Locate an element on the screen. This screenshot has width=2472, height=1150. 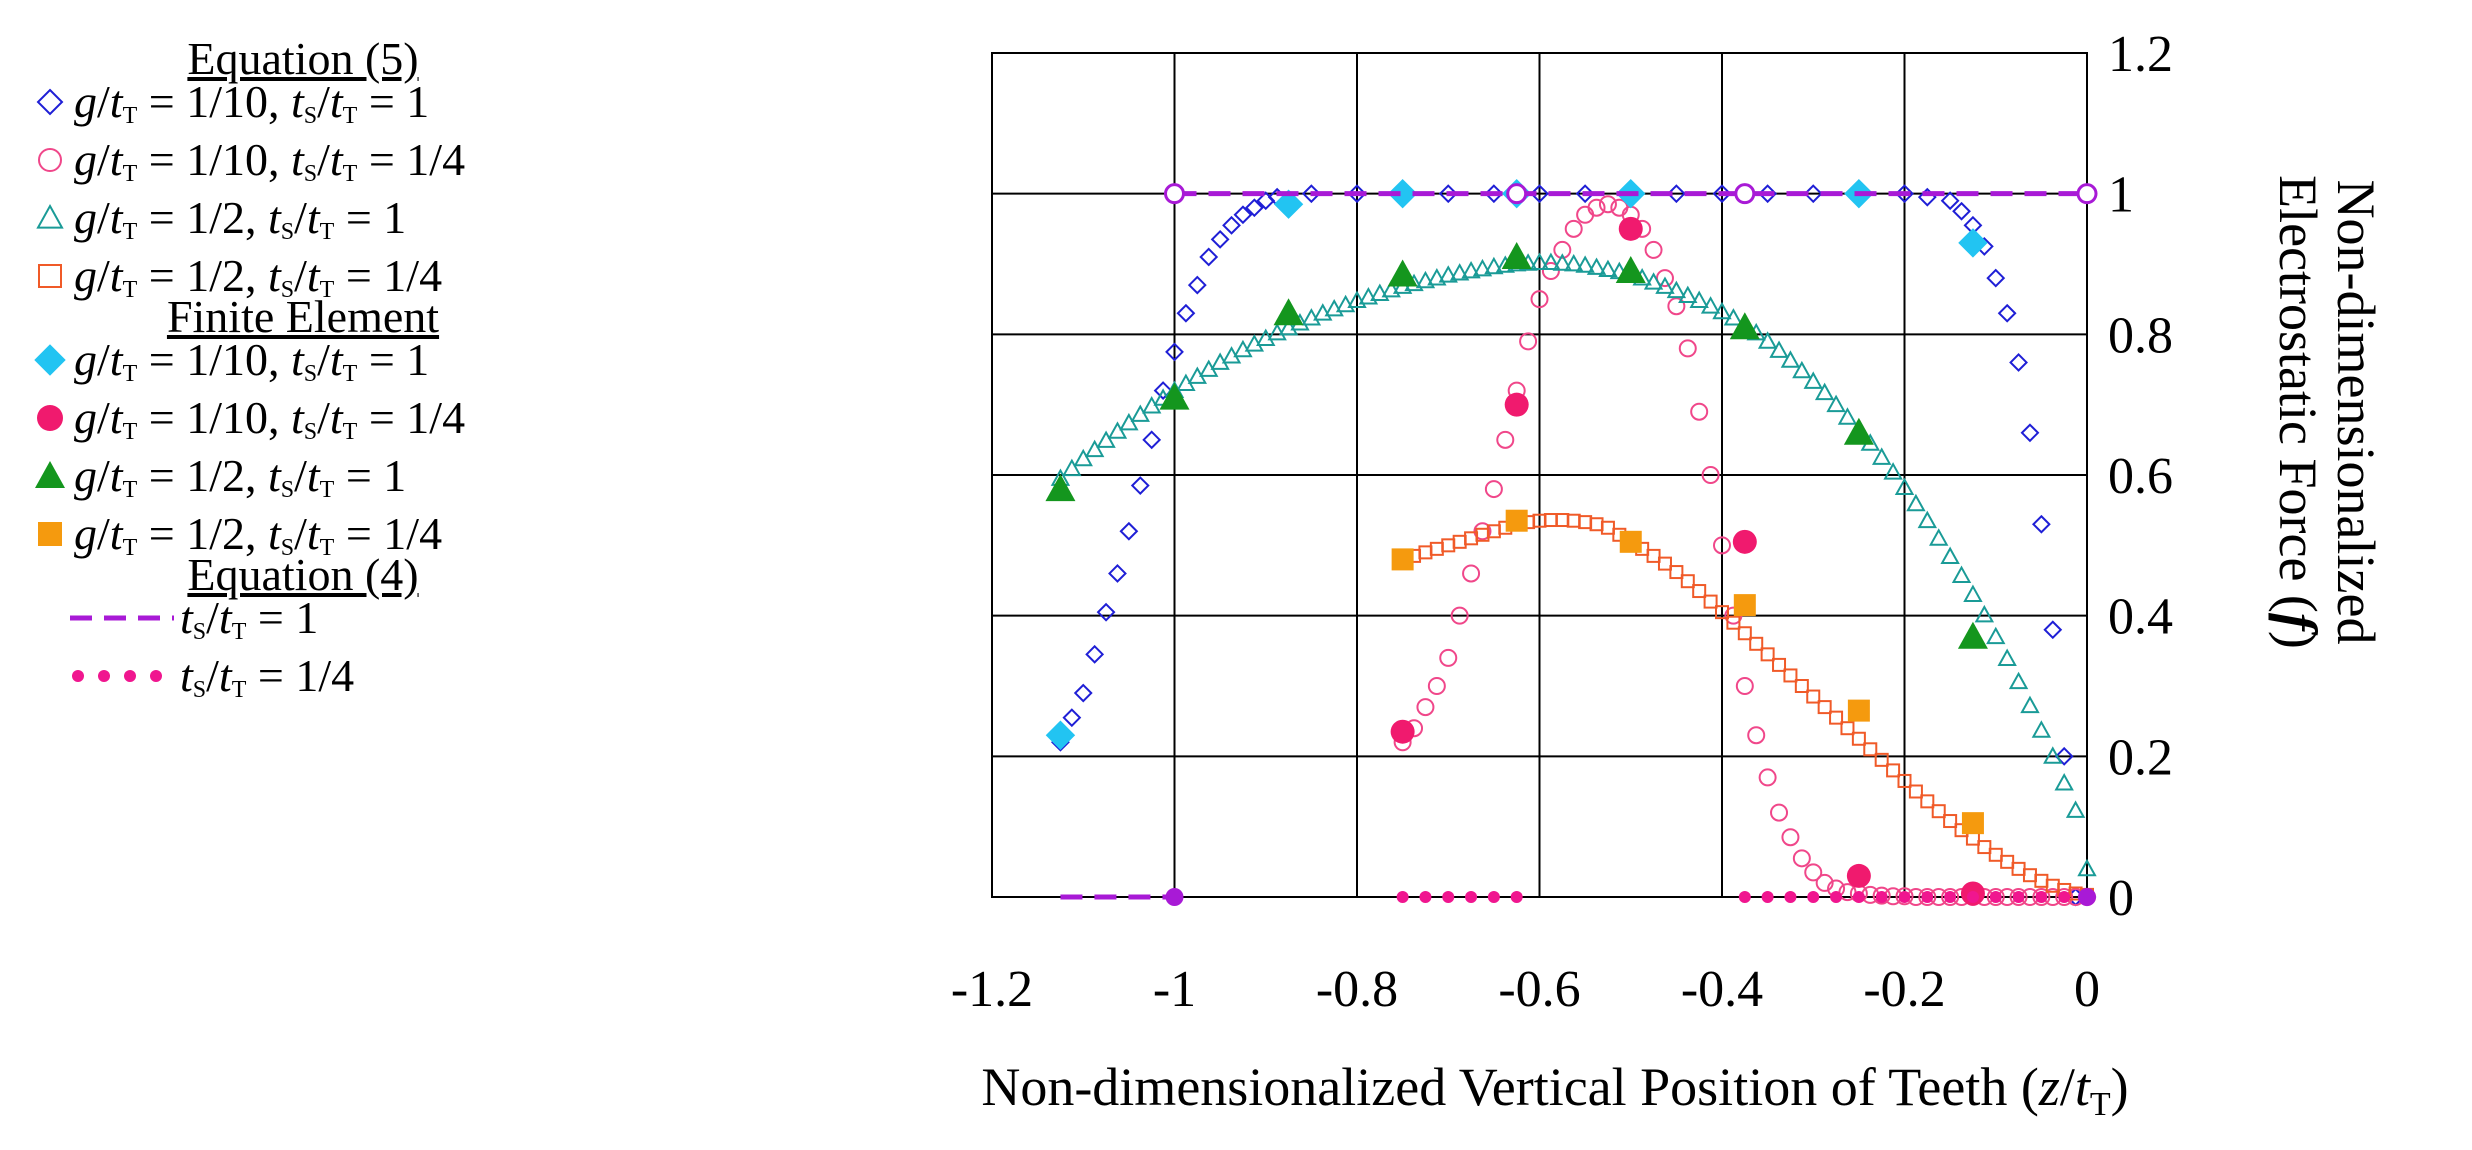
legend-marker-circle-open-icon is located at coordinates (50, 160).